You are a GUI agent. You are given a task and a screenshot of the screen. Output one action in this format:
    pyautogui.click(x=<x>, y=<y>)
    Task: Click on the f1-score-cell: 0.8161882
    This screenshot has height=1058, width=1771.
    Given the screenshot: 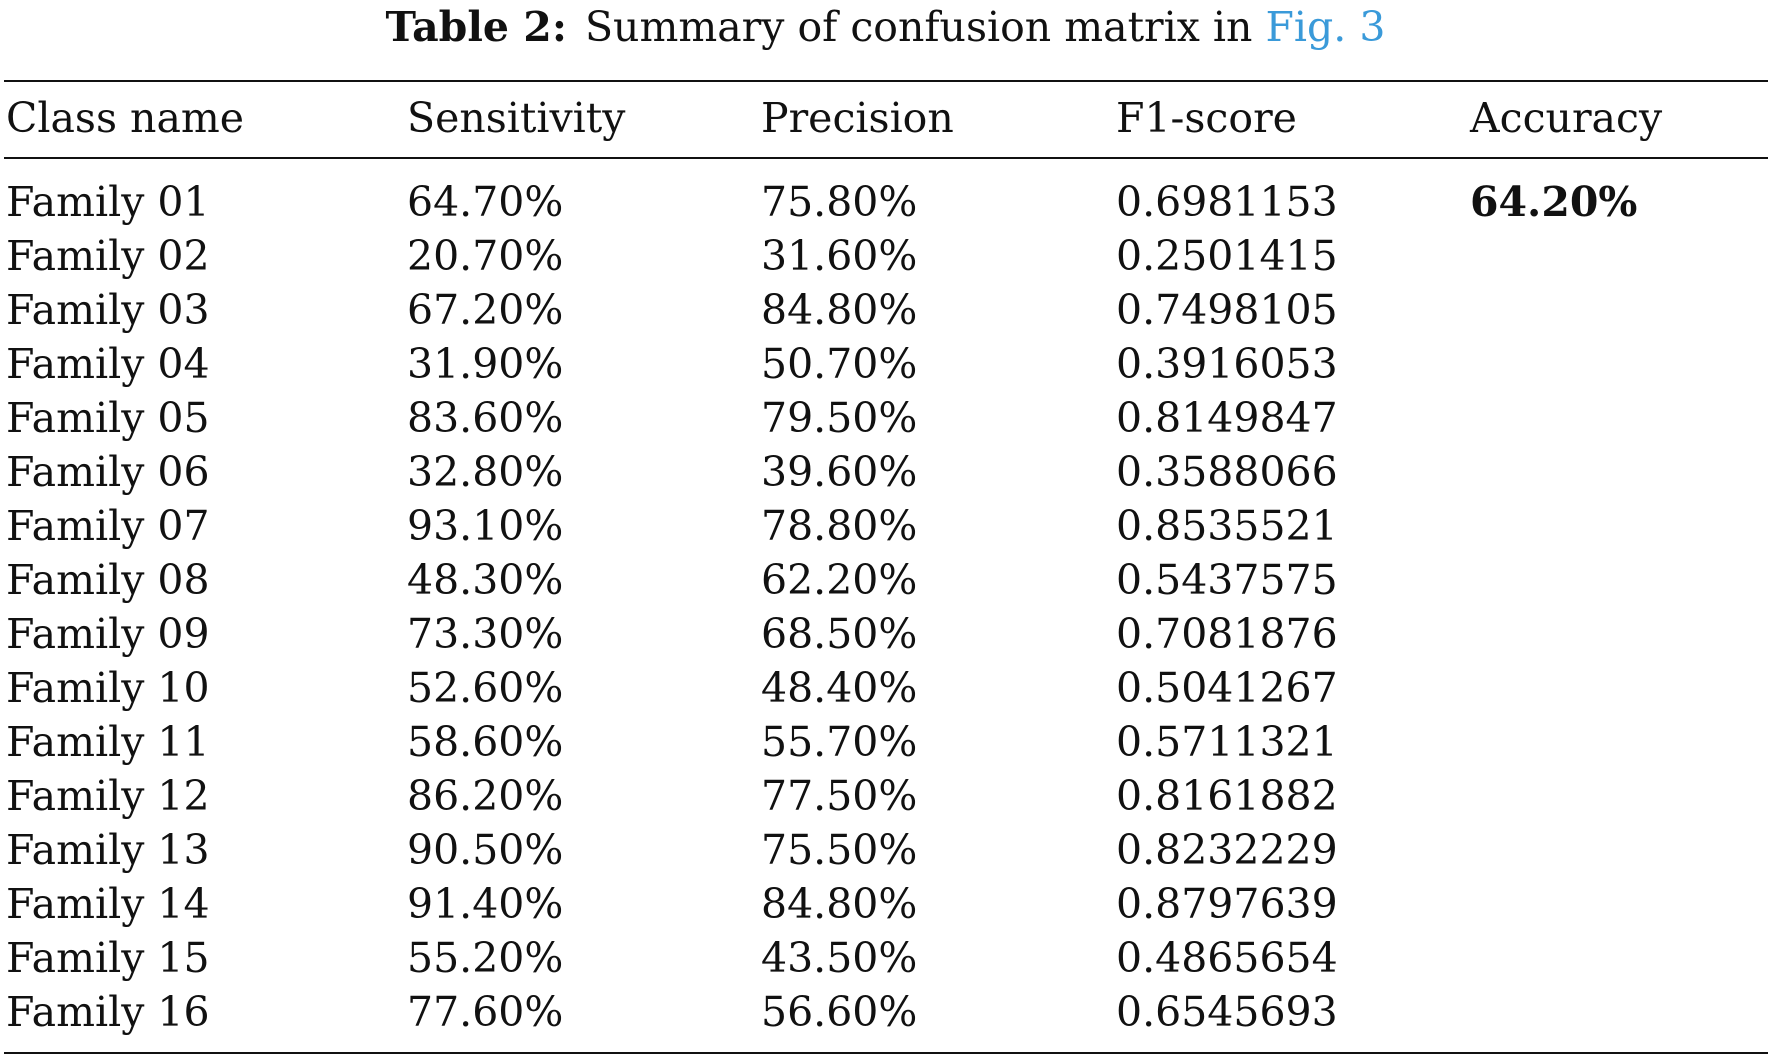 What is the action you would take?
    pyautogui.click(x=1227, y=796)
    